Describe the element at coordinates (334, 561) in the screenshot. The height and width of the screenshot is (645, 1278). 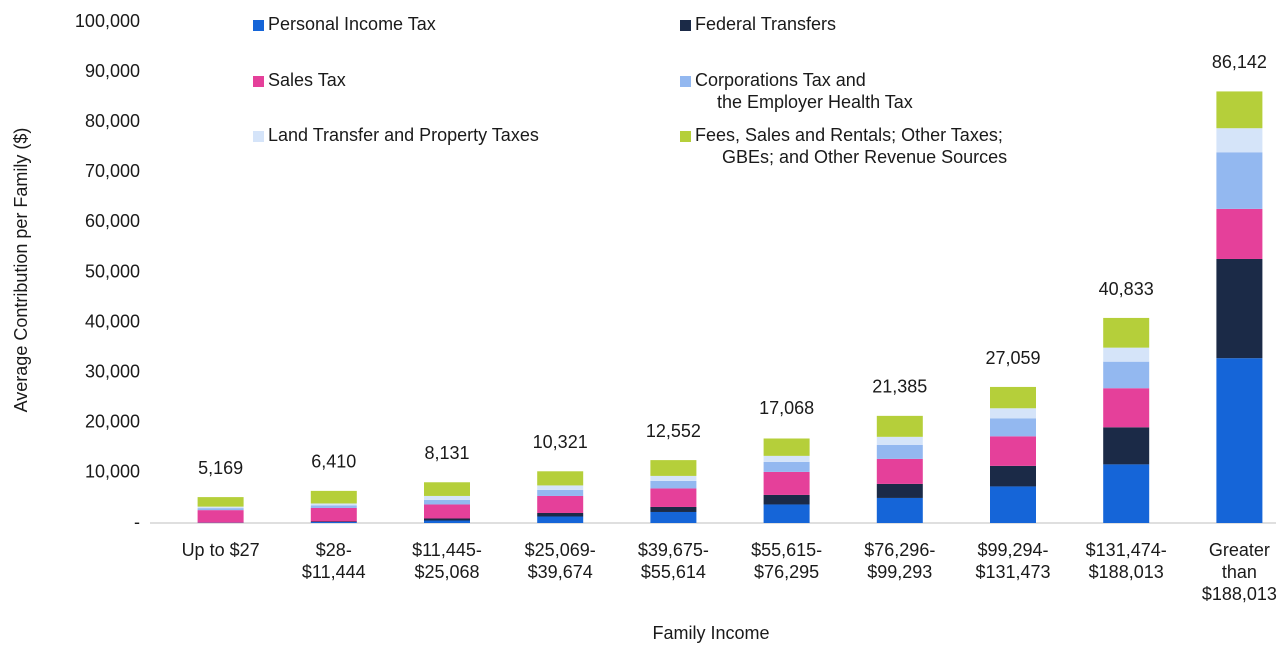
I see `x-tick-label: $28-$11,444` at that location.